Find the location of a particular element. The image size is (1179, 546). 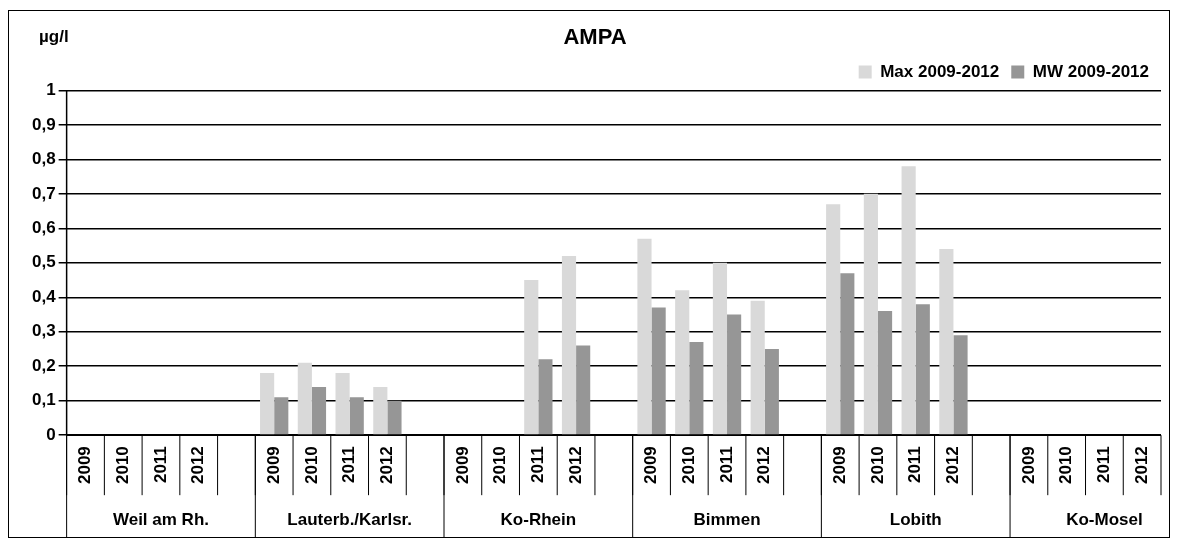

y-tick-label: 0,3 is located at coordinates (43, 331).